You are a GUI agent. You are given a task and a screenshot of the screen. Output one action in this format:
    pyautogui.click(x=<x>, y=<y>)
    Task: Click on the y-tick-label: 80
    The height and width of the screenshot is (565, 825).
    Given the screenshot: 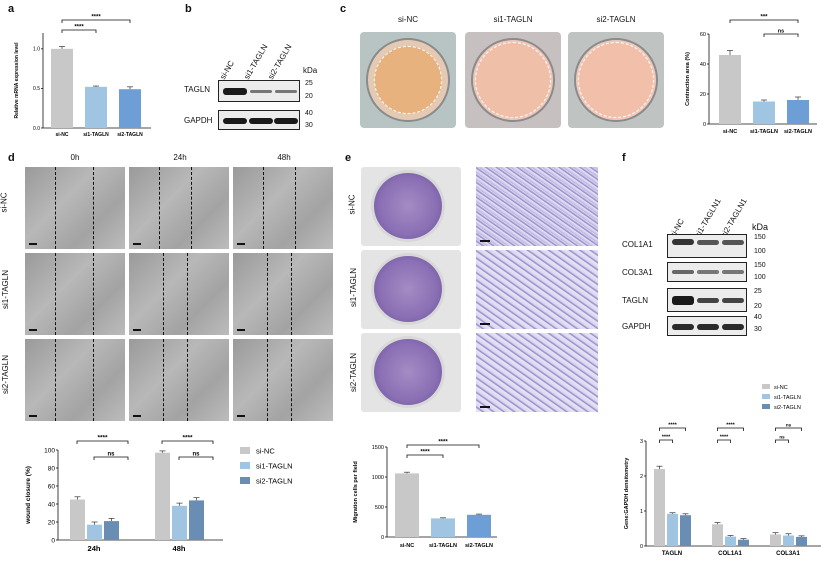 What is the action you would take?
    pyautogui.click(x=52, y=468)
    